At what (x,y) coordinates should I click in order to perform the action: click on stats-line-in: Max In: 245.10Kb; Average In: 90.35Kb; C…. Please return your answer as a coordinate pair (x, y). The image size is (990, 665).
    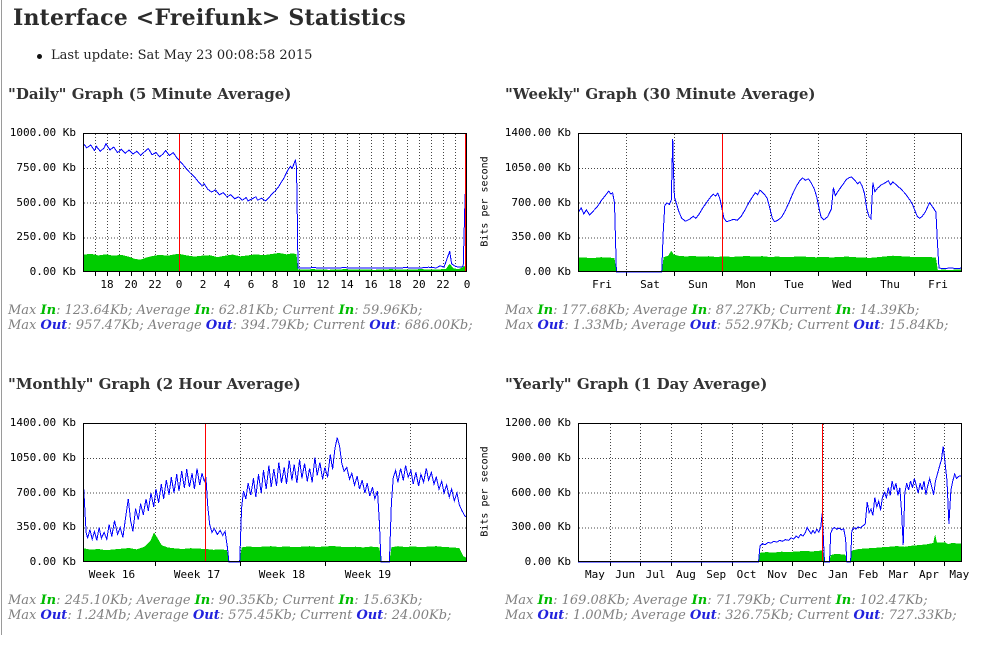
    Looking at the image, I should click on (215, 600).